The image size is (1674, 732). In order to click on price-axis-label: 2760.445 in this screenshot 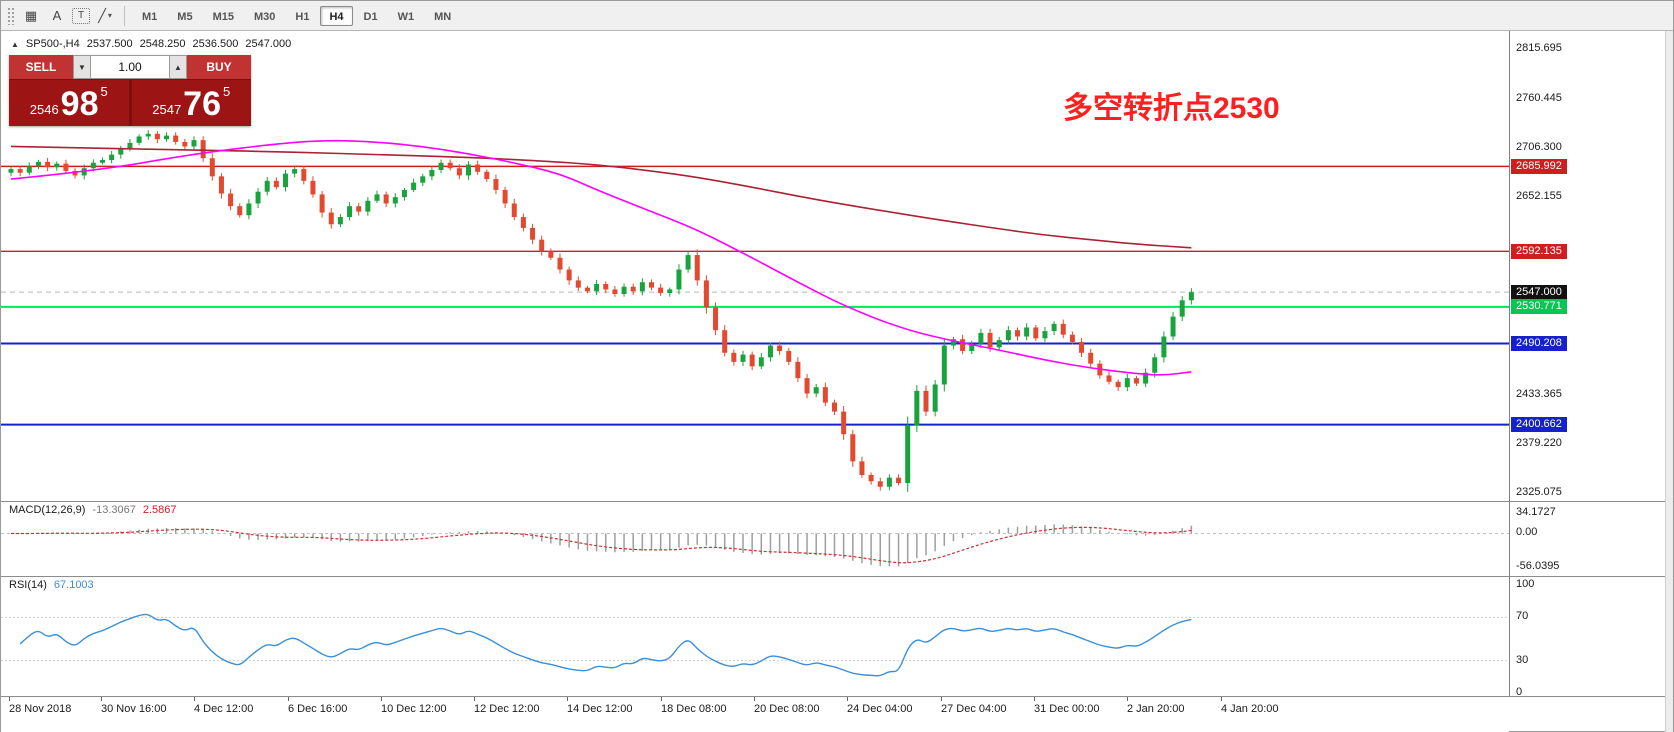, I will do `click(1539, 98)`.